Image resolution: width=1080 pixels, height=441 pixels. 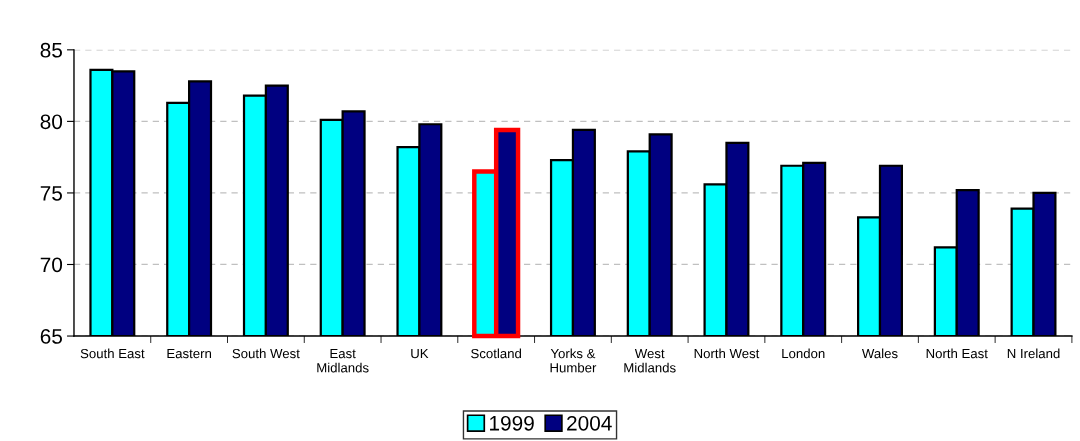 I want to click on y-tick-label: 80, so click(x=51, y=122).